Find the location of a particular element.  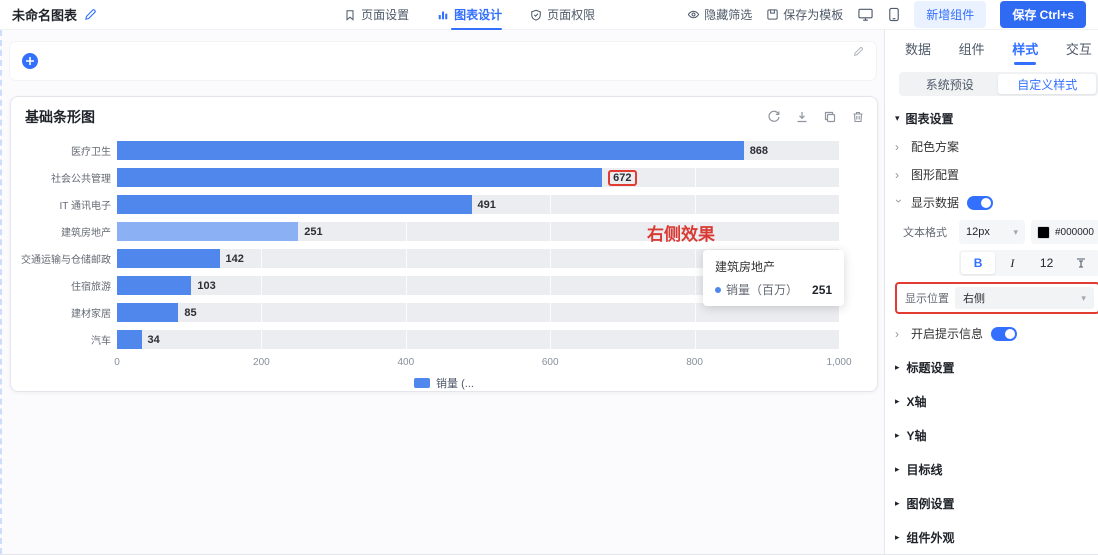

row-shape-config: › 图形配置 is located at coordinates (927, 175).